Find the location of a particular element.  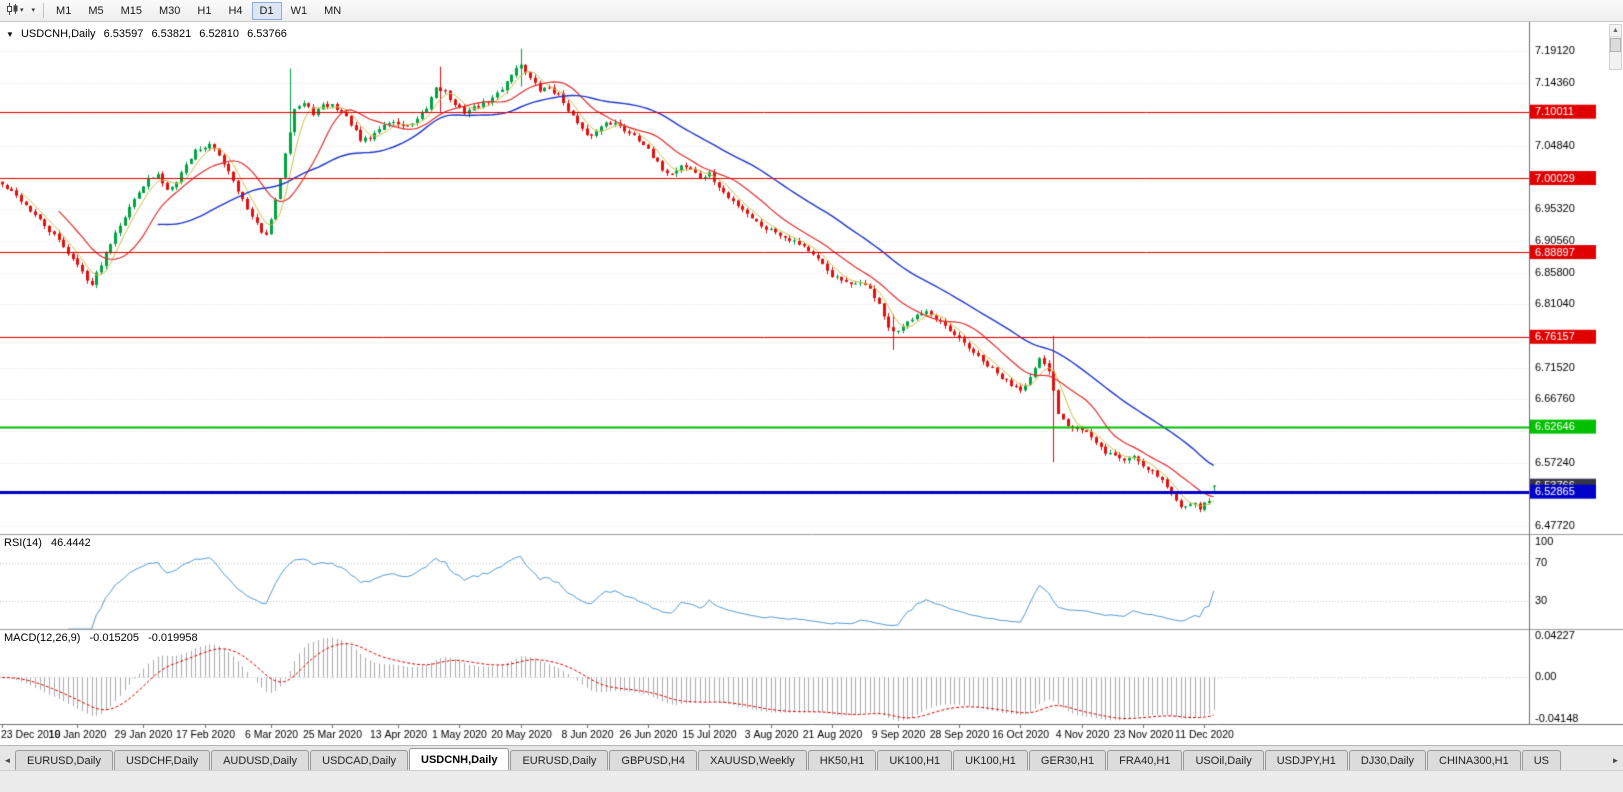

chart-tab-ger30-h1: GER30,H1 is located at coordinates (1067, 760).